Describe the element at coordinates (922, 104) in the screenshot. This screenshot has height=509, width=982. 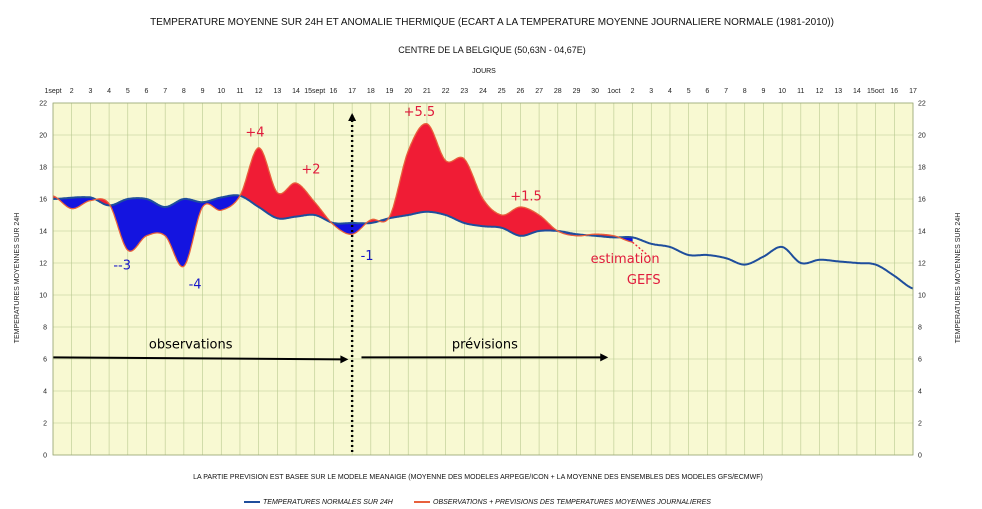
I see `y-tick-label-right: 22` at that location.